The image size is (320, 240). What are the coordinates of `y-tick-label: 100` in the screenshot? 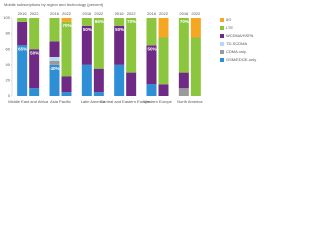 It's located at (6, 17).